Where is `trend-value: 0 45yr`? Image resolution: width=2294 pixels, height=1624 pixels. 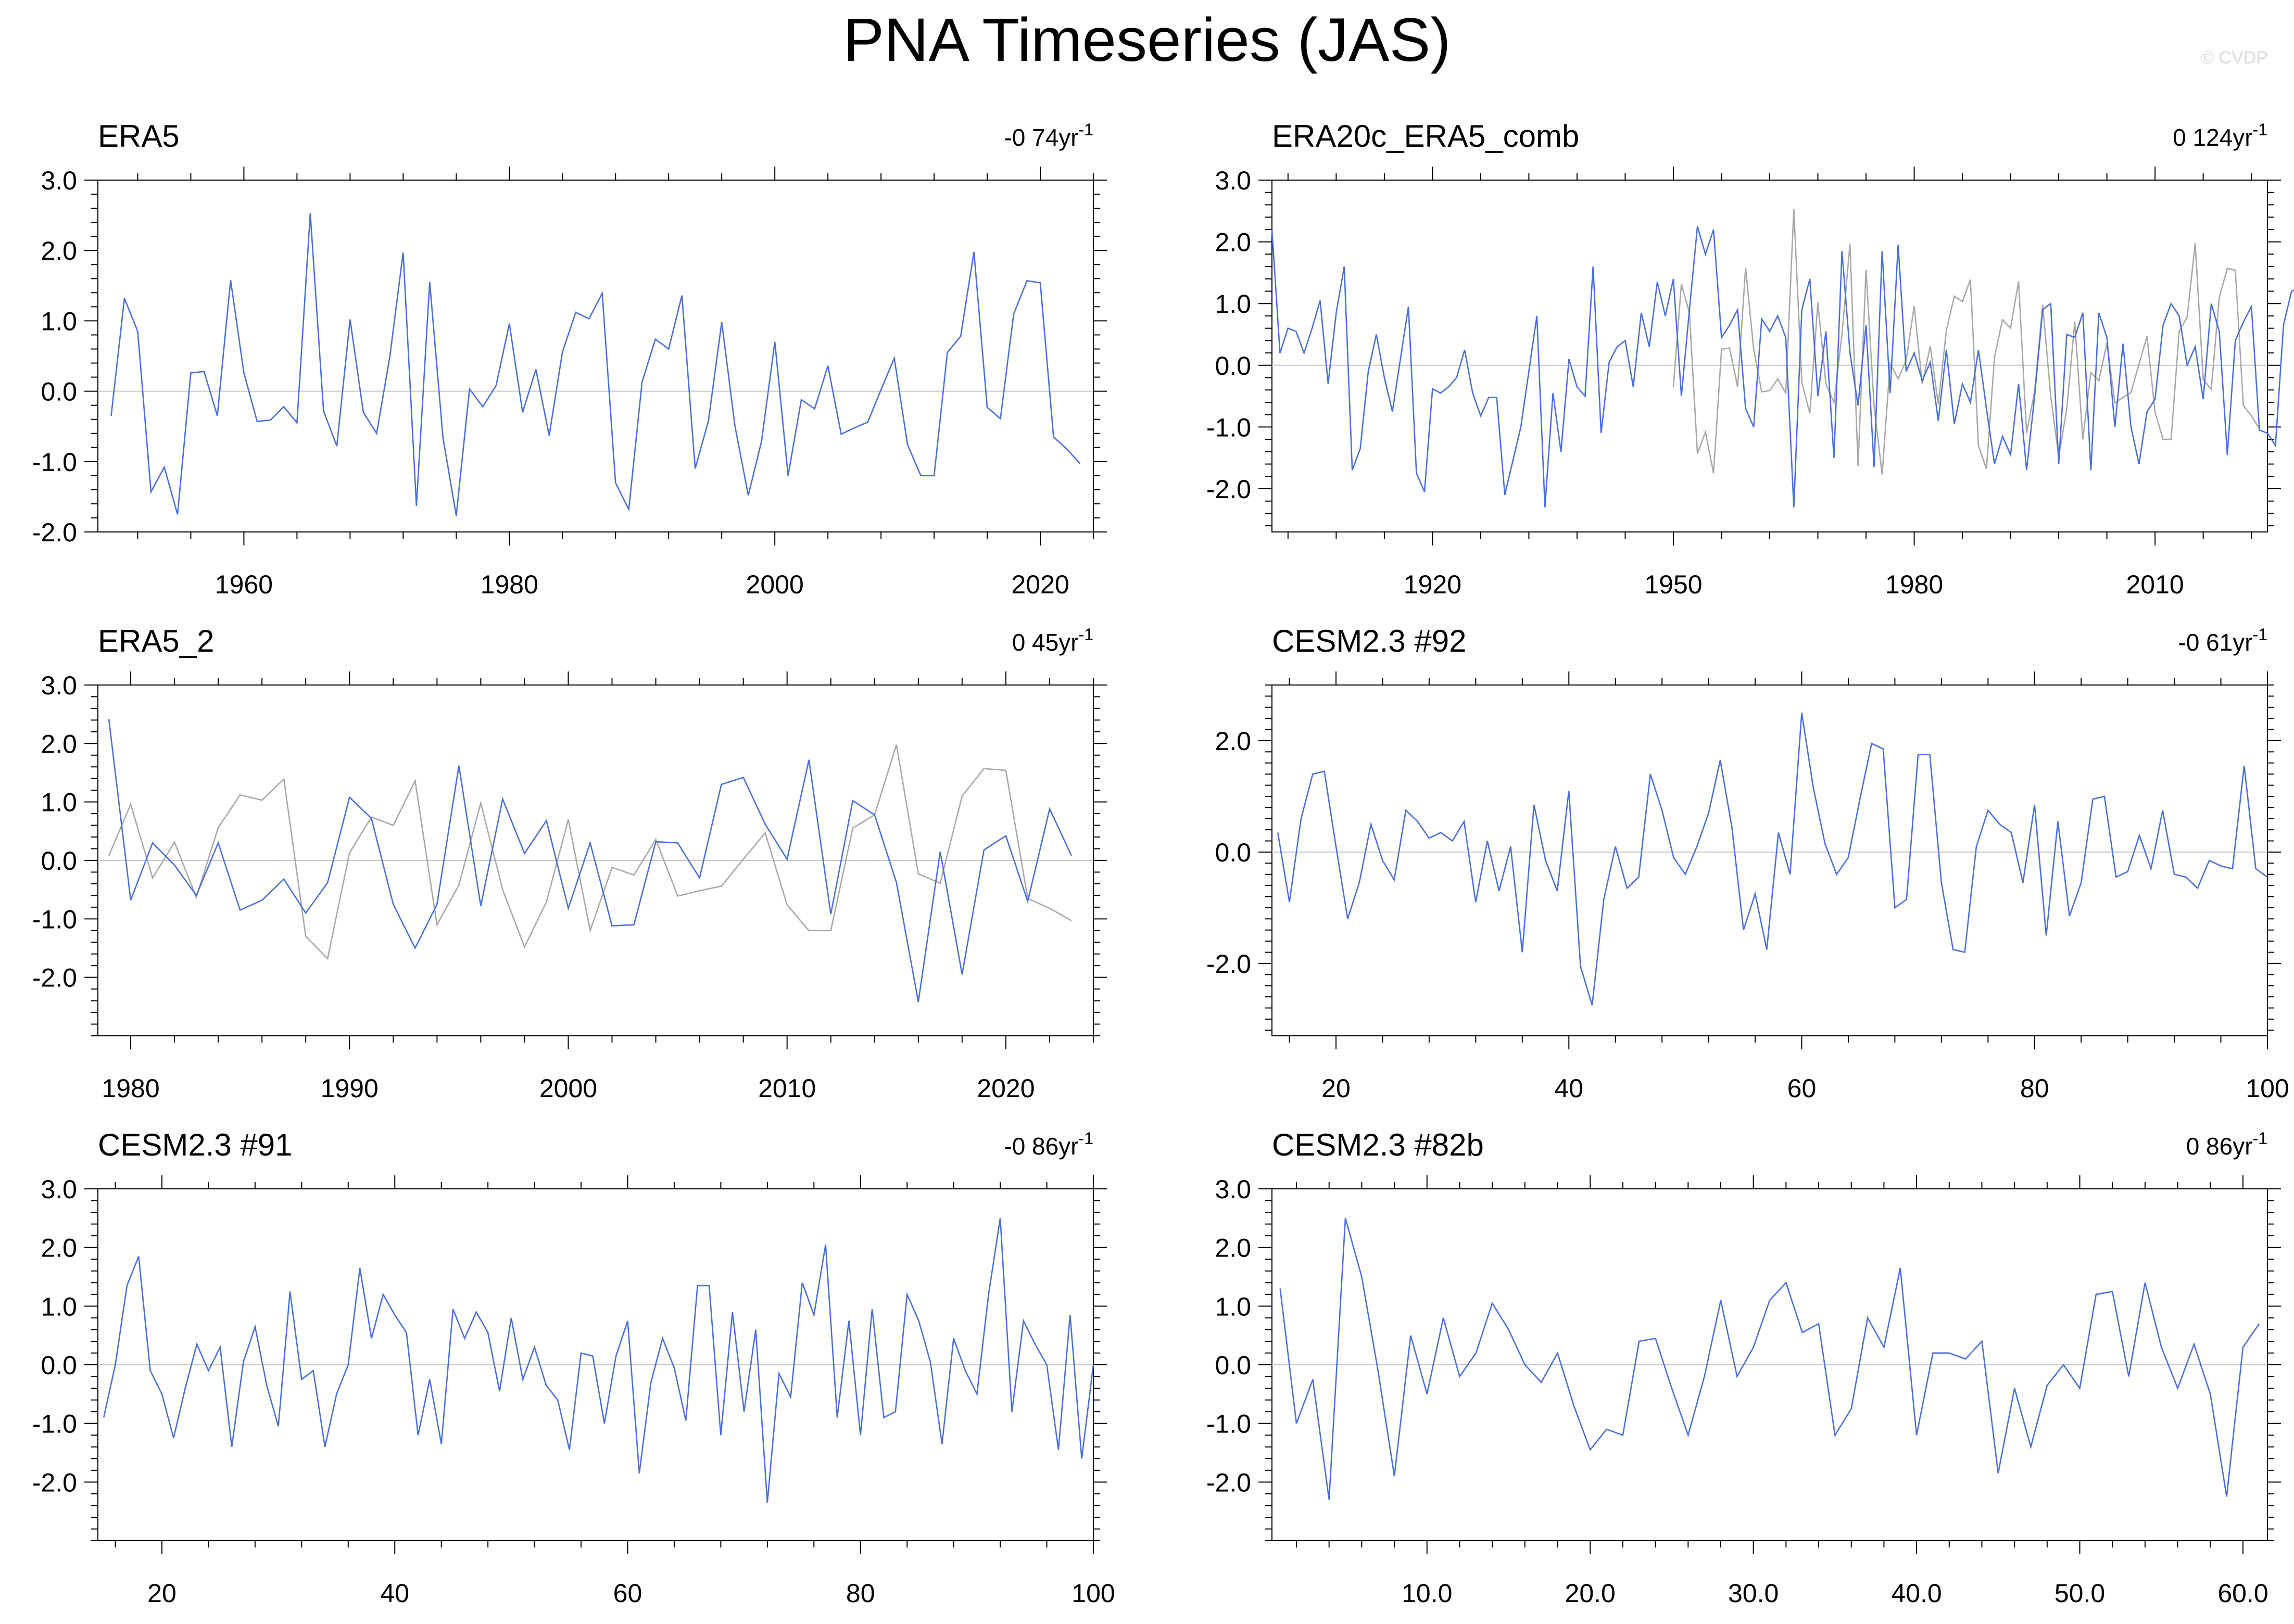
trend-value: 0 45yr is located at coordinates (1046, 643).